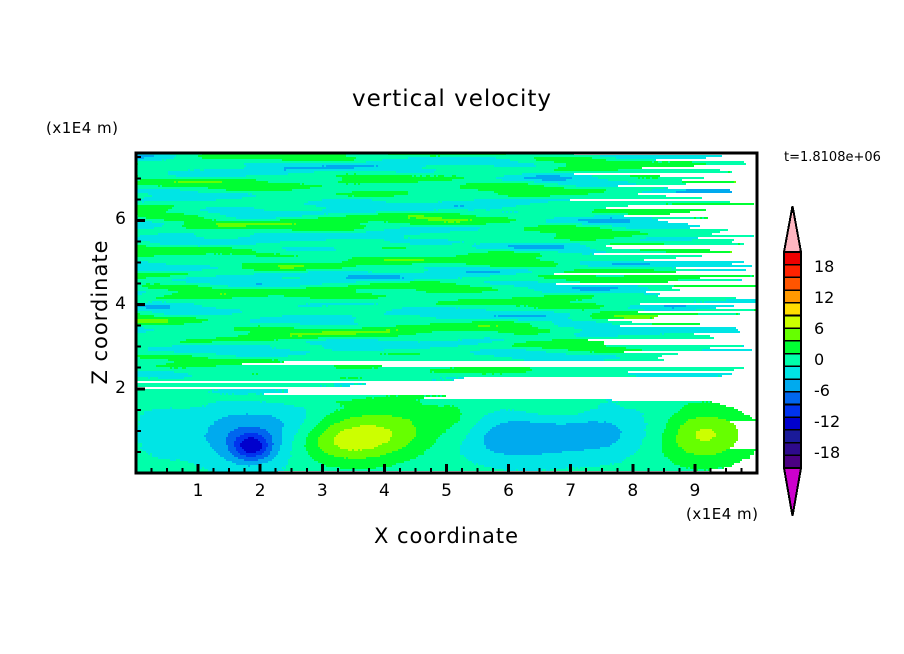 Image resolution: width=904 pixels, height=654 pixels. I want to click on x-tick-label: 5, so click(446, 491).